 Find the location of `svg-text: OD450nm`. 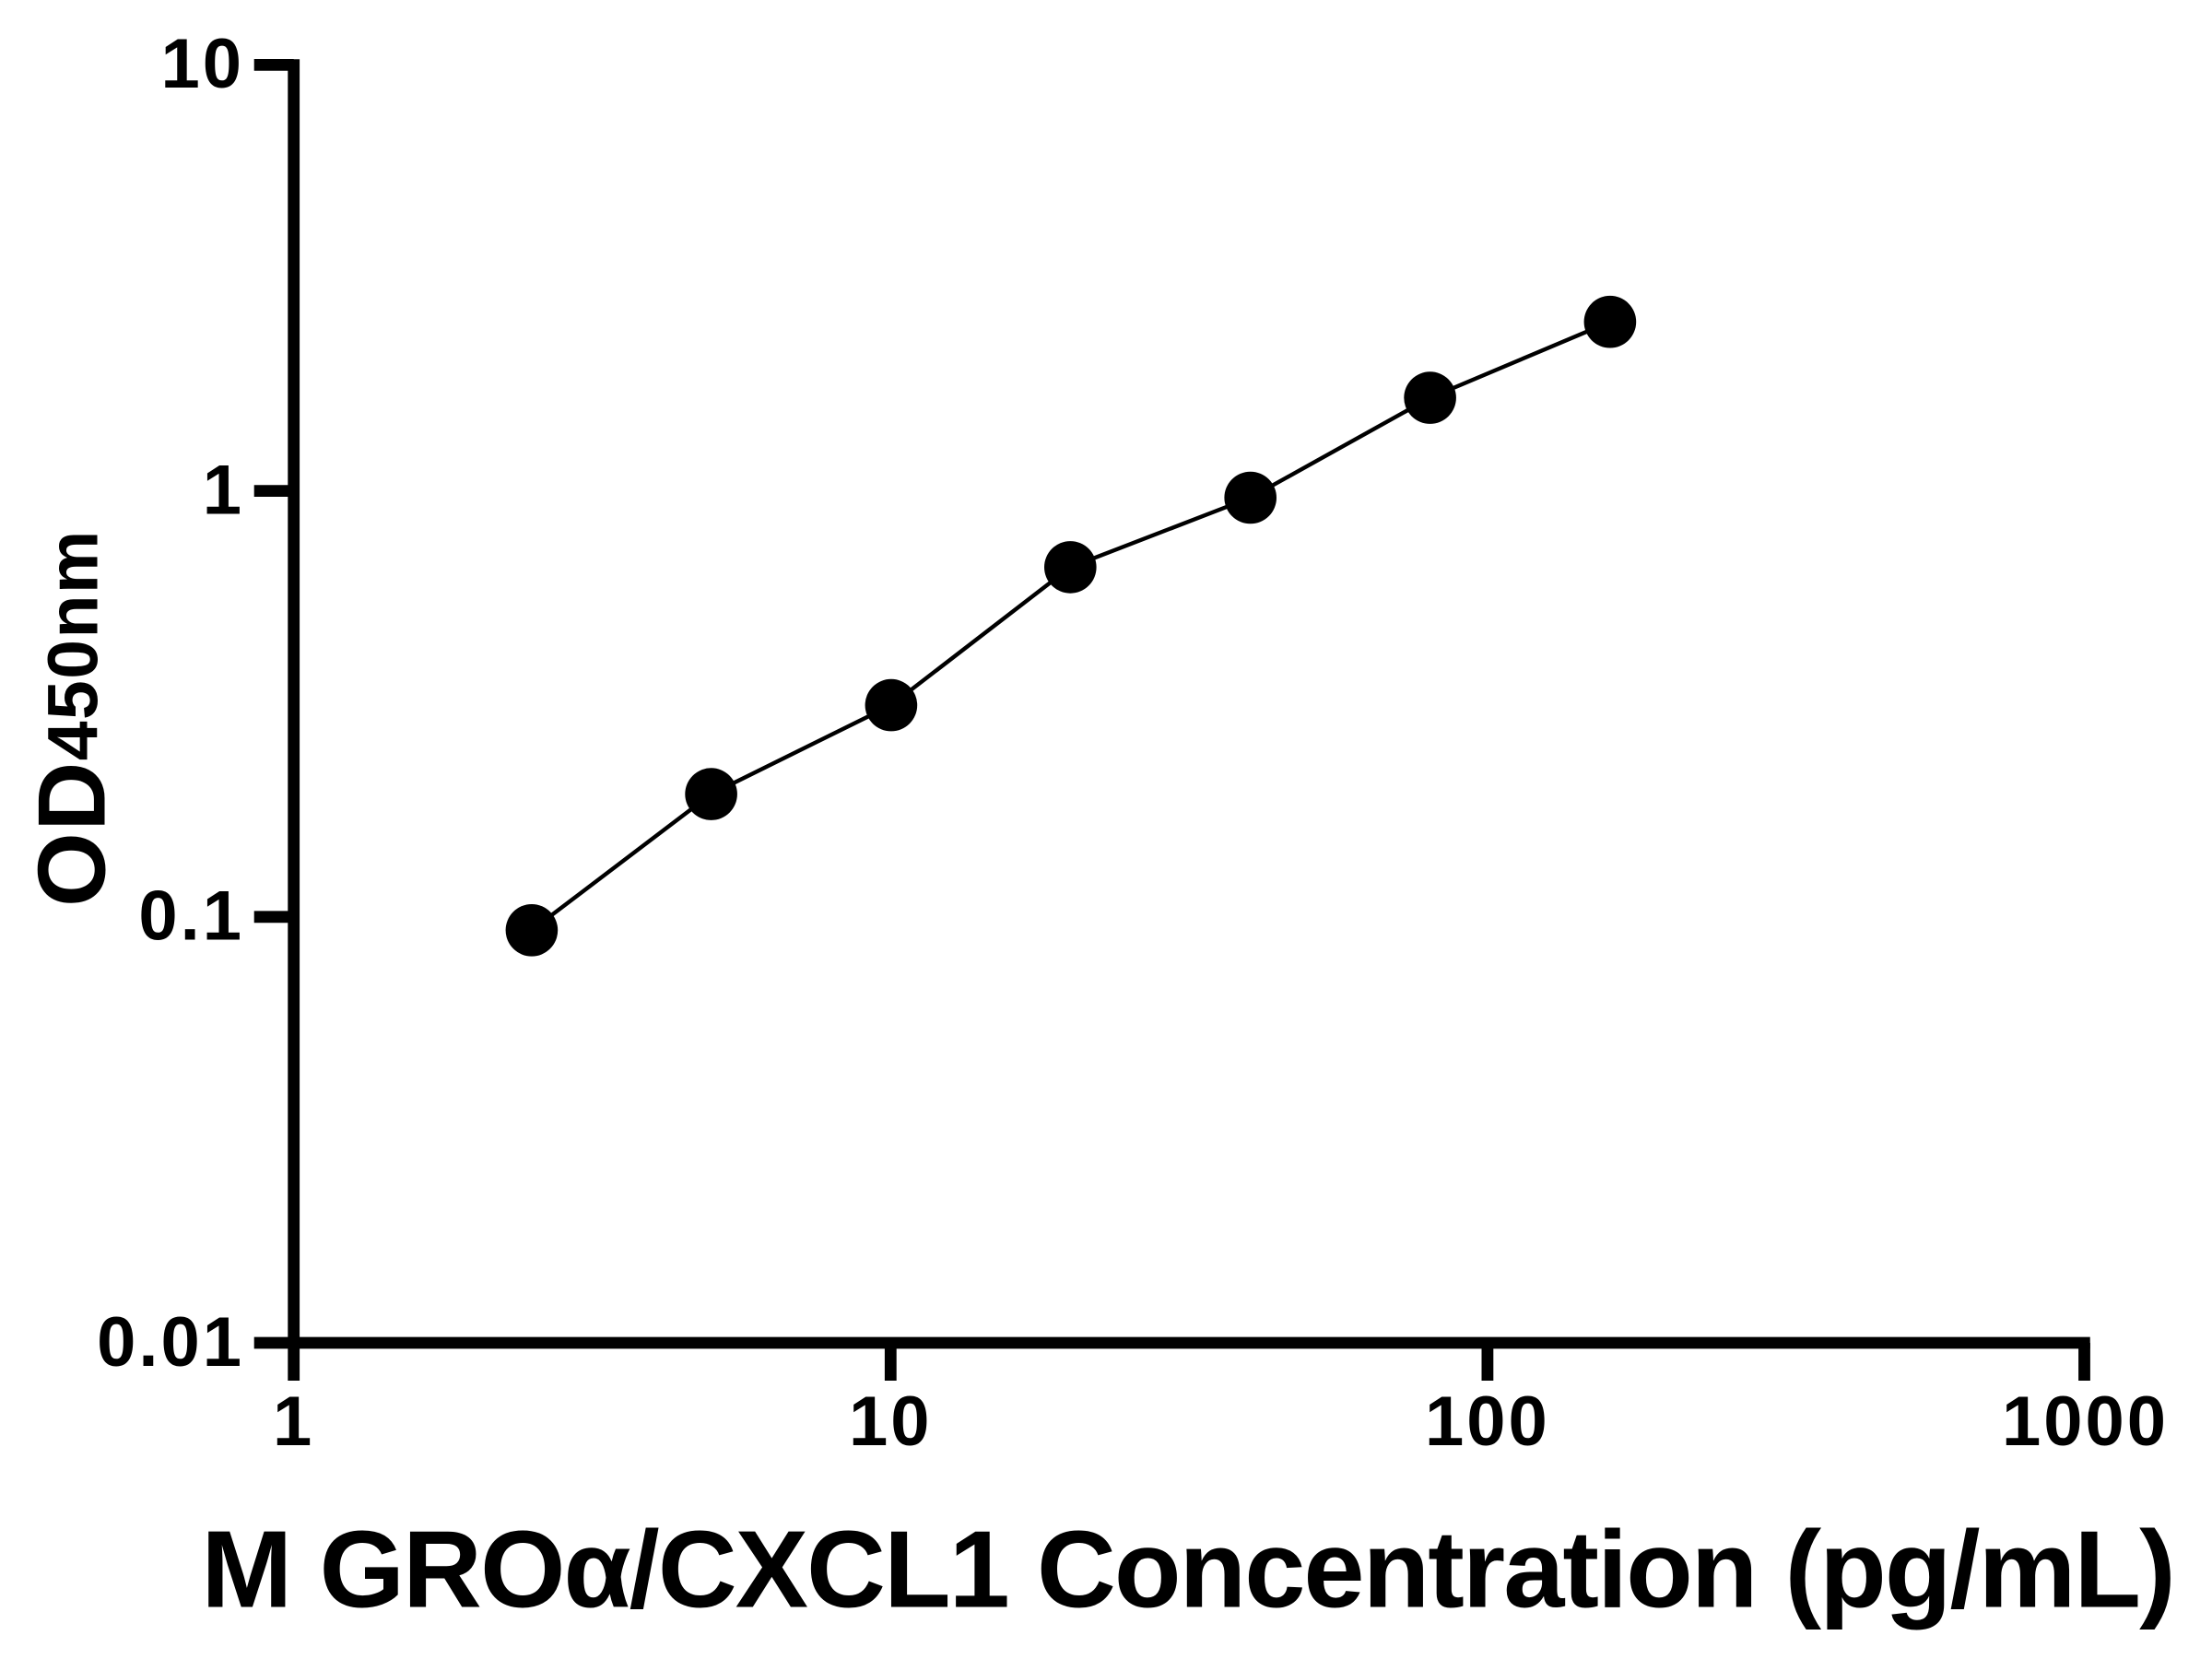

svg-text: OD450nm is located at coordinates (72, 718).